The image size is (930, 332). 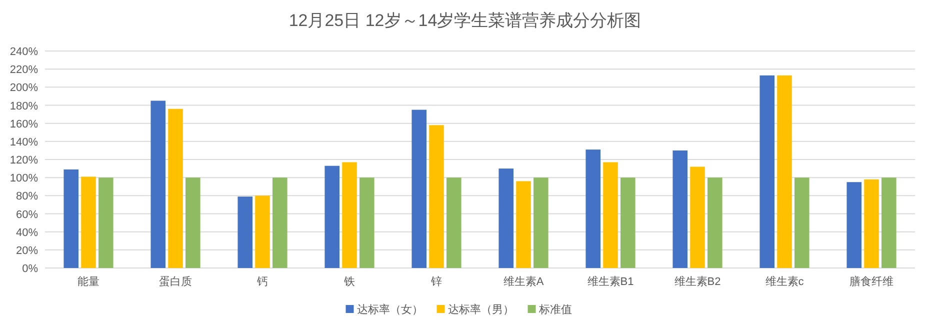 I want to click on y-tick-label: 160%, so click(x=24, y=124).